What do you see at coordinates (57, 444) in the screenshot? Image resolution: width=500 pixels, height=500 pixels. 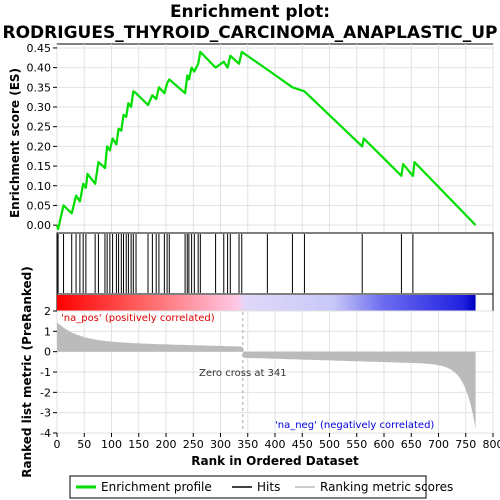 I see `x-tick-label: 0` at bounding box center [57, 444].